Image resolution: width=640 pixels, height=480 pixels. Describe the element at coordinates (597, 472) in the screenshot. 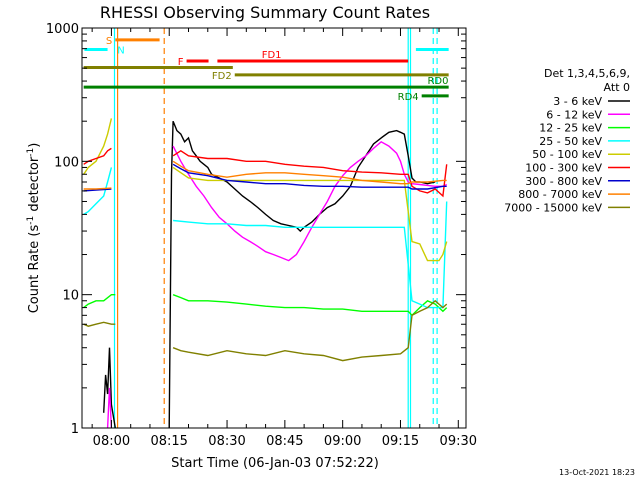

I see `generation-timestamp: 13-Oct-2021 18:23` at that location.